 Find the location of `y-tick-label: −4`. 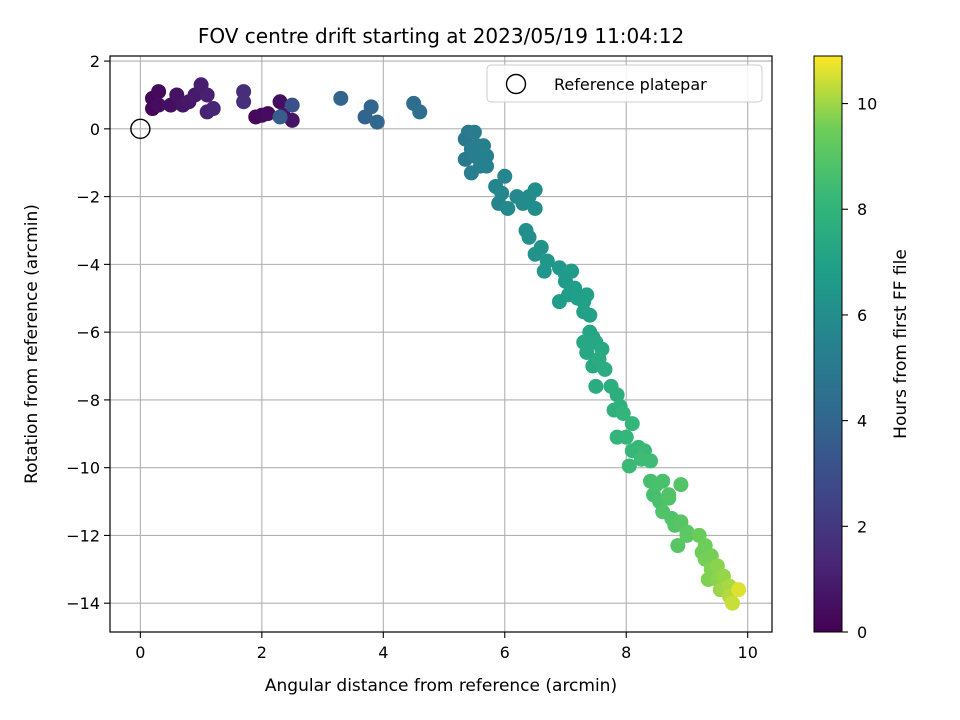

y-tick-label: −4 is located at coordinates (88, 264).